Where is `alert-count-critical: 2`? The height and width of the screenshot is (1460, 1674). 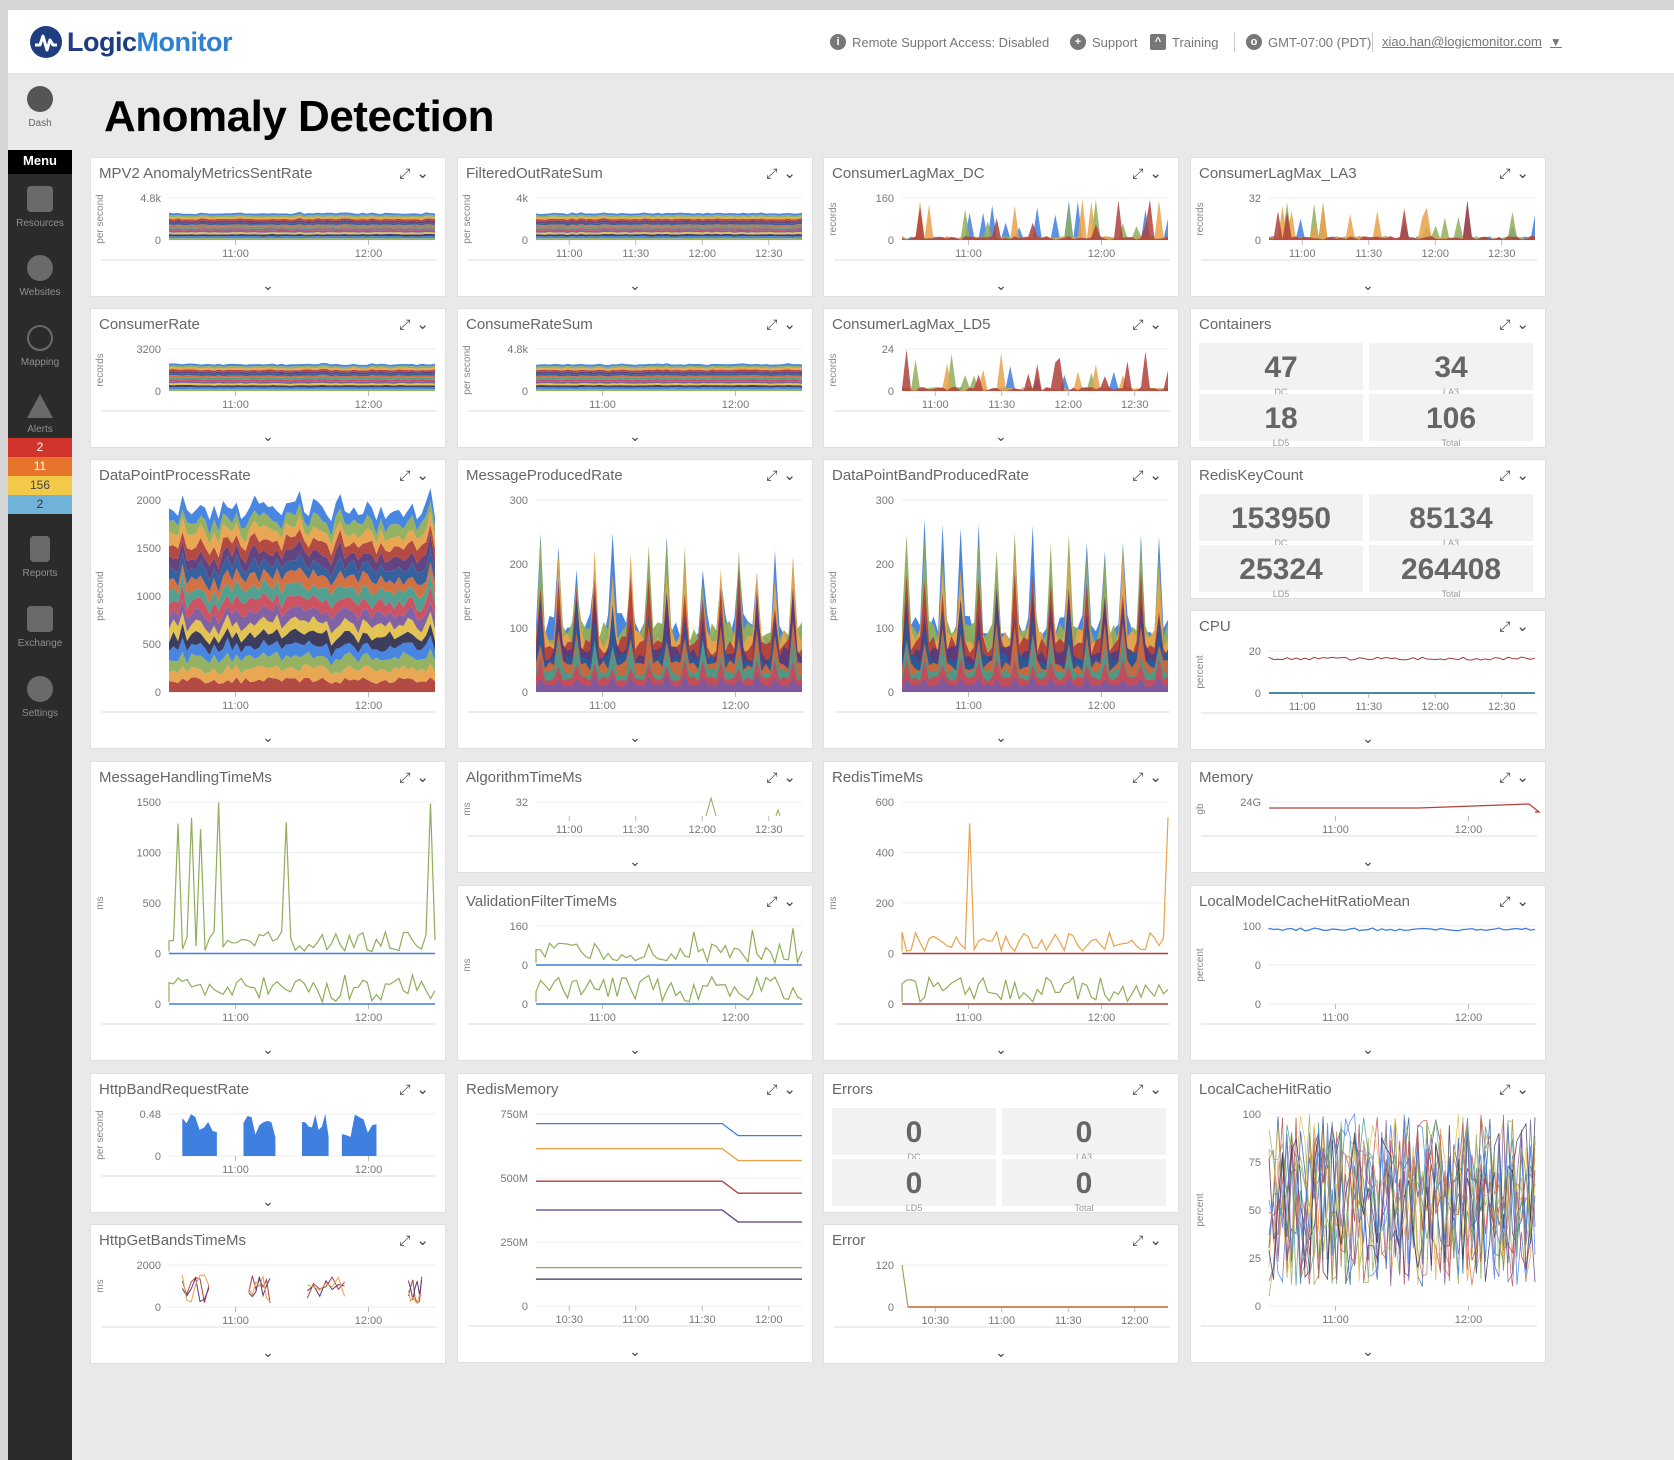
alert-count-critical: 2 is located at coordinates (40, 447).